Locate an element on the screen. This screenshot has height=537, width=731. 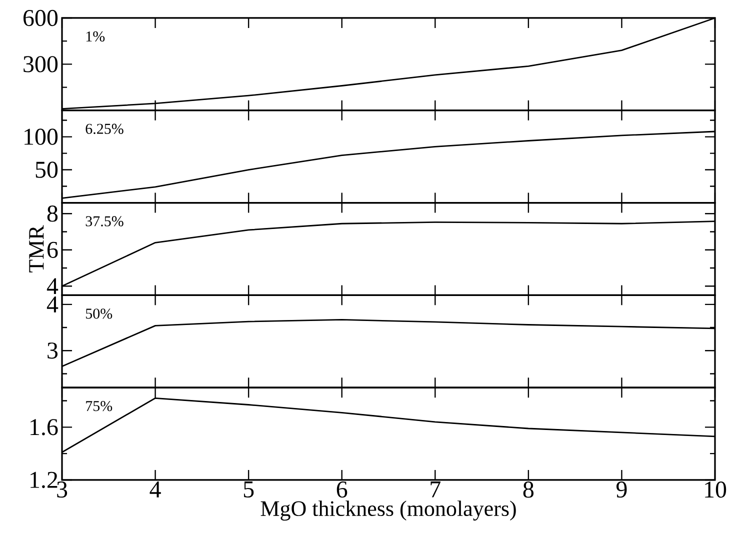
y-axis-title: TMR is located at coordinates (36, 248).